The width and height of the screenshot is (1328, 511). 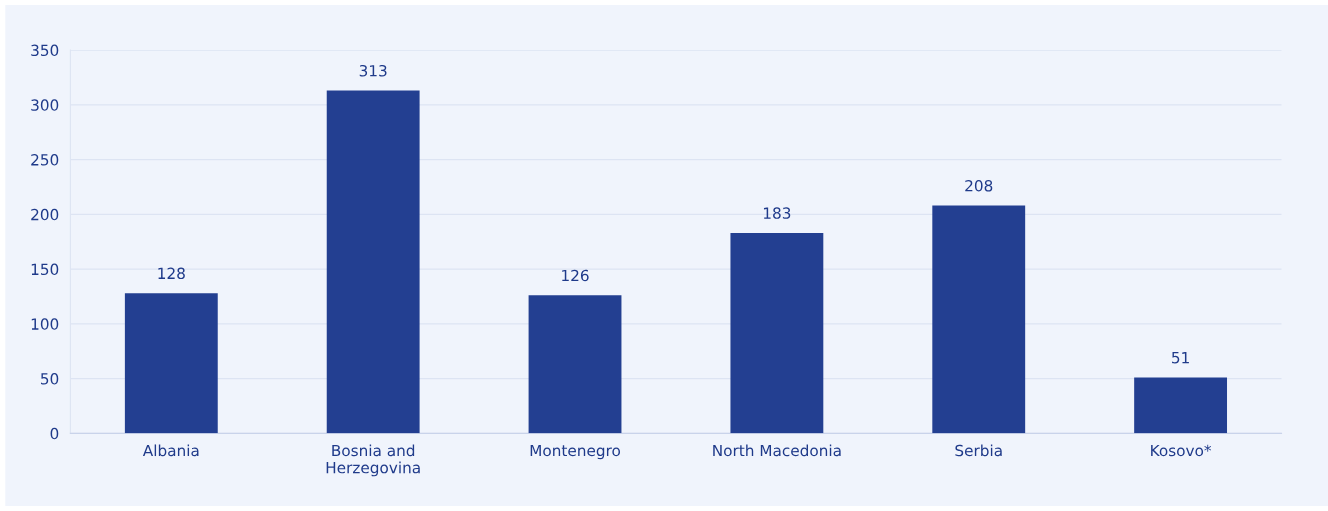 What do you see at coordinates (45, 214) in the screenshot?
I see `y-tick-label: 200` at bounding box center [45, 214].